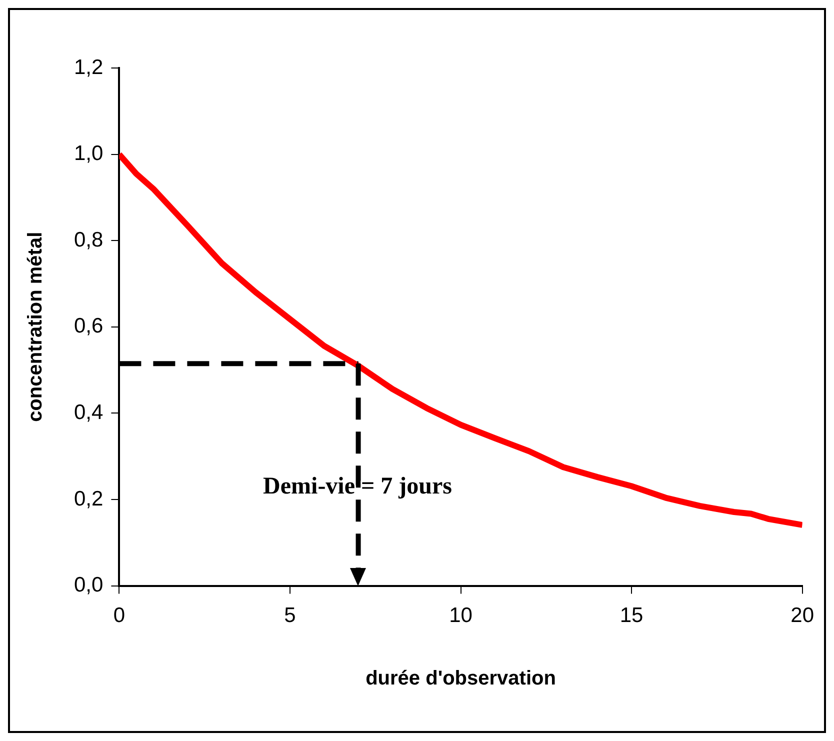  What do you see at coordinates (89, 326) in the screenshot?
I see `y-tick-label: 0,6` at bounding box center [89, 326].